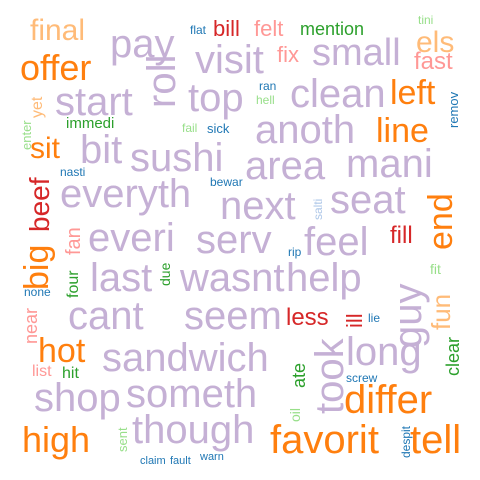 Image resolution: width=480 pixels, height=480 pixels. What do you see at coordinates (453, 109) in the screenshot?
I see `word-remov: remov` at bounding box center [453, 109].